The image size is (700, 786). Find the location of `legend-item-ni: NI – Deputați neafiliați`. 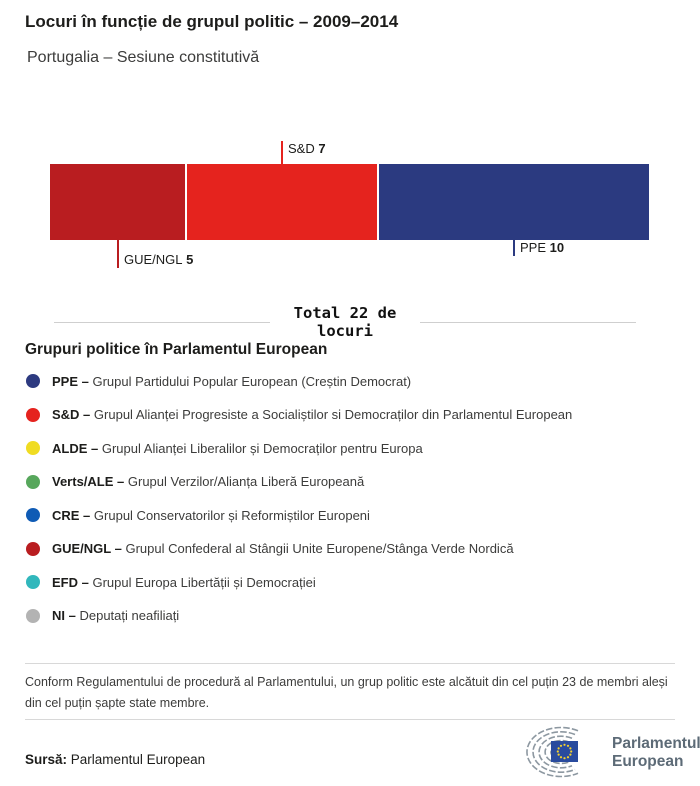

legend-item-ni: NI – Deputați neafiliați is located at coordinates (299, 615).